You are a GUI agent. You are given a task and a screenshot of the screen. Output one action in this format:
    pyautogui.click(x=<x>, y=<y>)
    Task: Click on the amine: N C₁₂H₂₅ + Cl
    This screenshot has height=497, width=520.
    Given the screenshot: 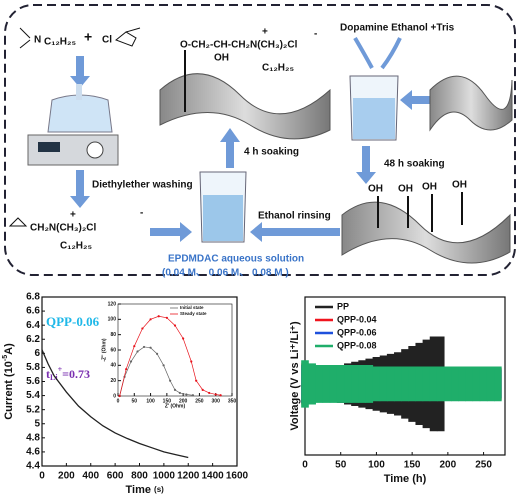 What is the action you would take?
    pyautogui.click(x=80, y=38)
    